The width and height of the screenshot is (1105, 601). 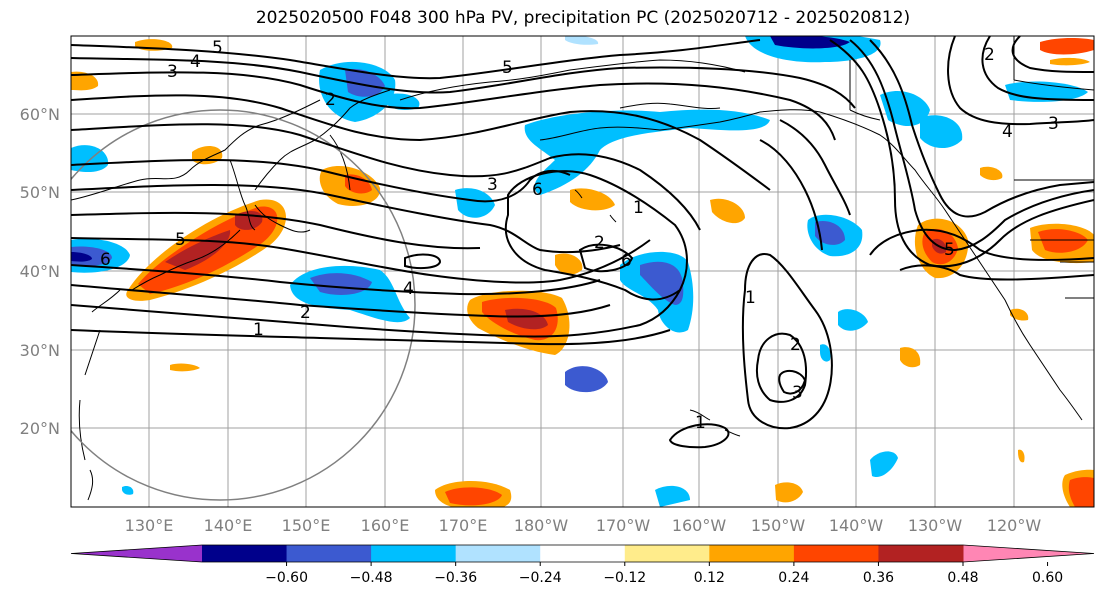 I want to click on colorbar-tick-label: −0.12, so click(x=624, y=578).